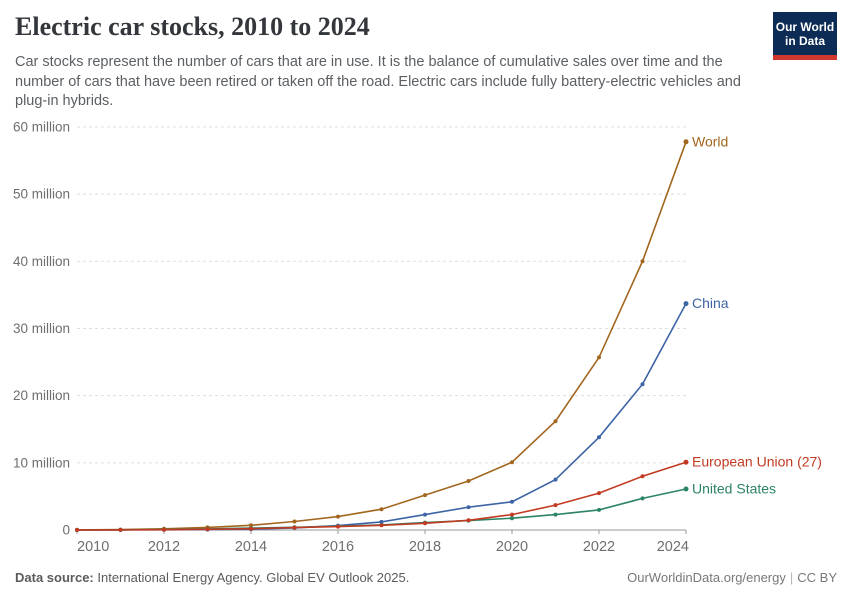 The height and width of the screenshot is (600, 850). I want to click on series-point-european-union-27-2011, so click(120, 529).